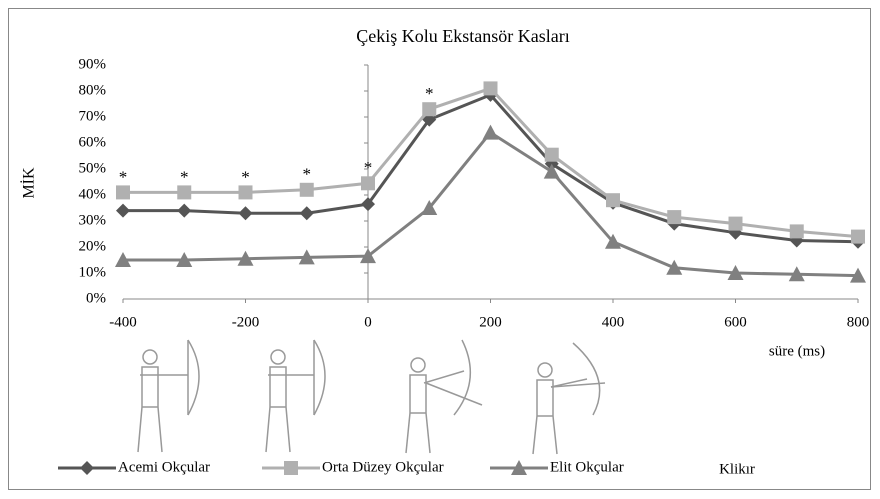  Describe the element at coordinates (93, 246) in the screenshot. I see `y-tick-label: 20%` at that location.